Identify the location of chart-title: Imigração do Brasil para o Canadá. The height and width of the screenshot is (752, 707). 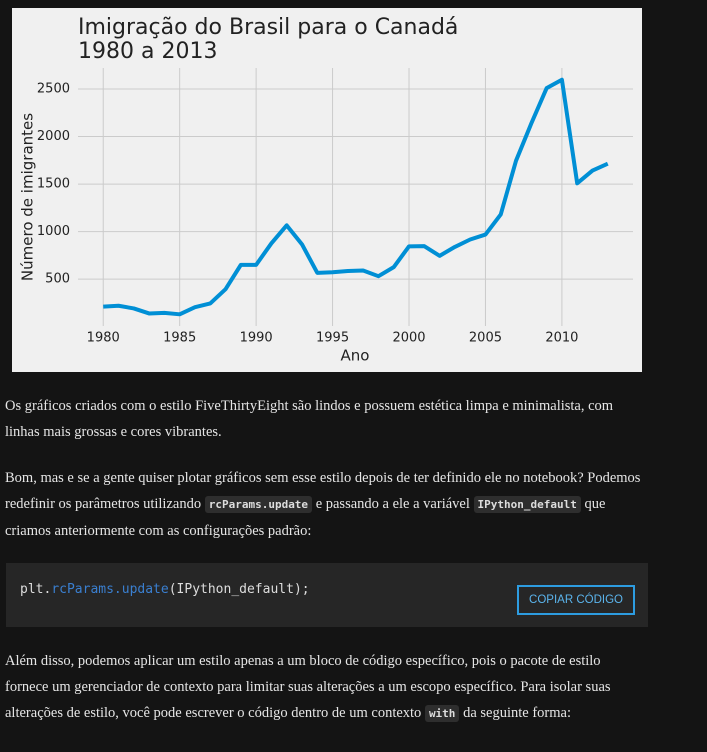
(268, 27).